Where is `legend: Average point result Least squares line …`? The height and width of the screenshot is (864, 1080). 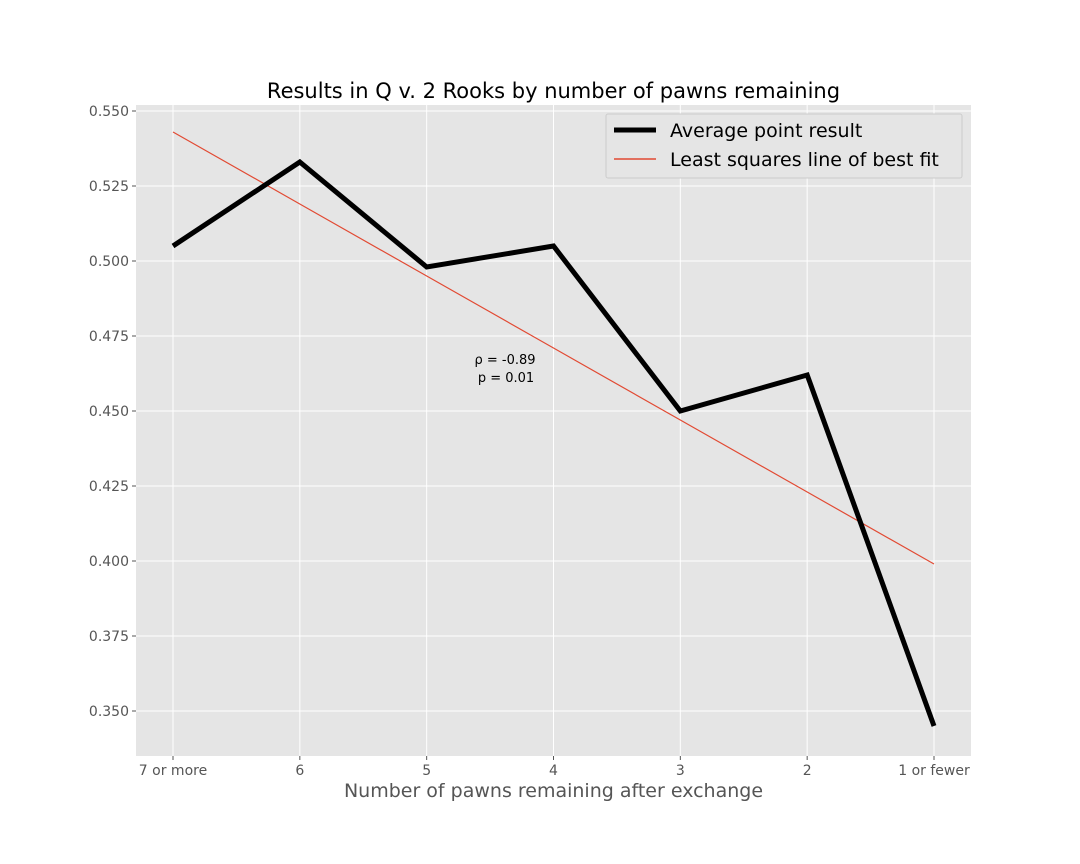
legend: Average point result Least squares line … is located at coordinates (784, 146).